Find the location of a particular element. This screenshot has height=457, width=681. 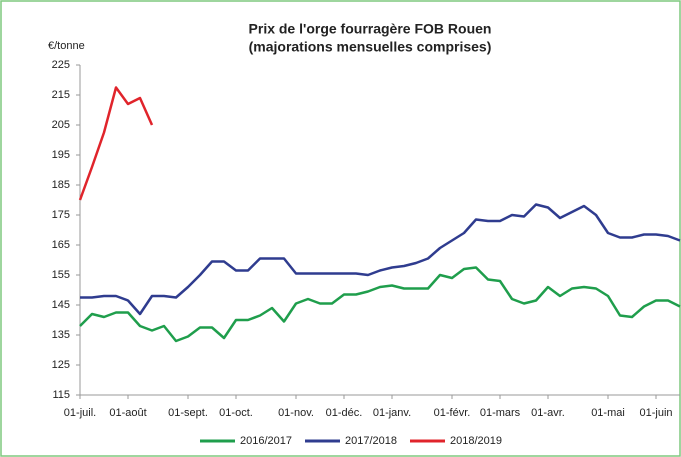

legend-label: 2018/2019 is located at coordinates (476, 441).